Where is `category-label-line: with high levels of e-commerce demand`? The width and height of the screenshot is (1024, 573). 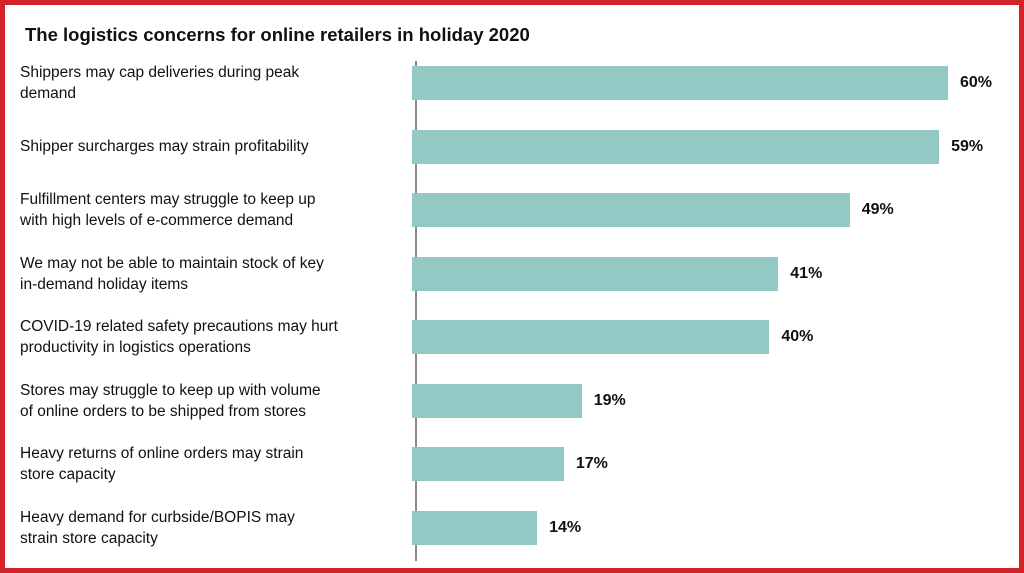 category-label-line: with high levels of e-commerce demand is located at coordinates (157, 220).